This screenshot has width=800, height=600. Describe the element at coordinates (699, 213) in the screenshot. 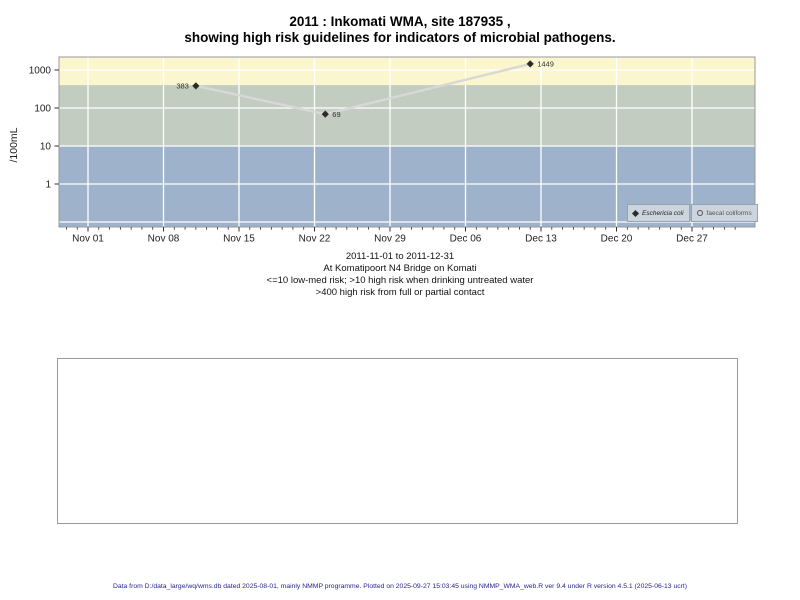

I see `open-circle-icon` at that location.